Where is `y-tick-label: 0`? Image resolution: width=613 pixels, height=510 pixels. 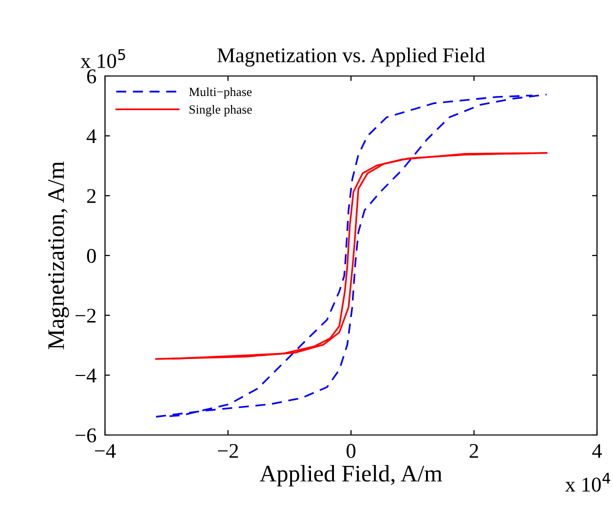 y-tick-label: 0 is located at coordinates (91, 255).